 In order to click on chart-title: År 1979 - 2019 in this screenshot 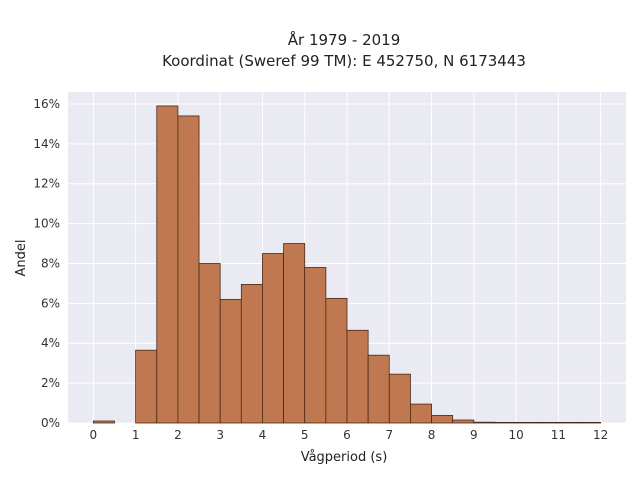, I will do `click(344, 39)`.